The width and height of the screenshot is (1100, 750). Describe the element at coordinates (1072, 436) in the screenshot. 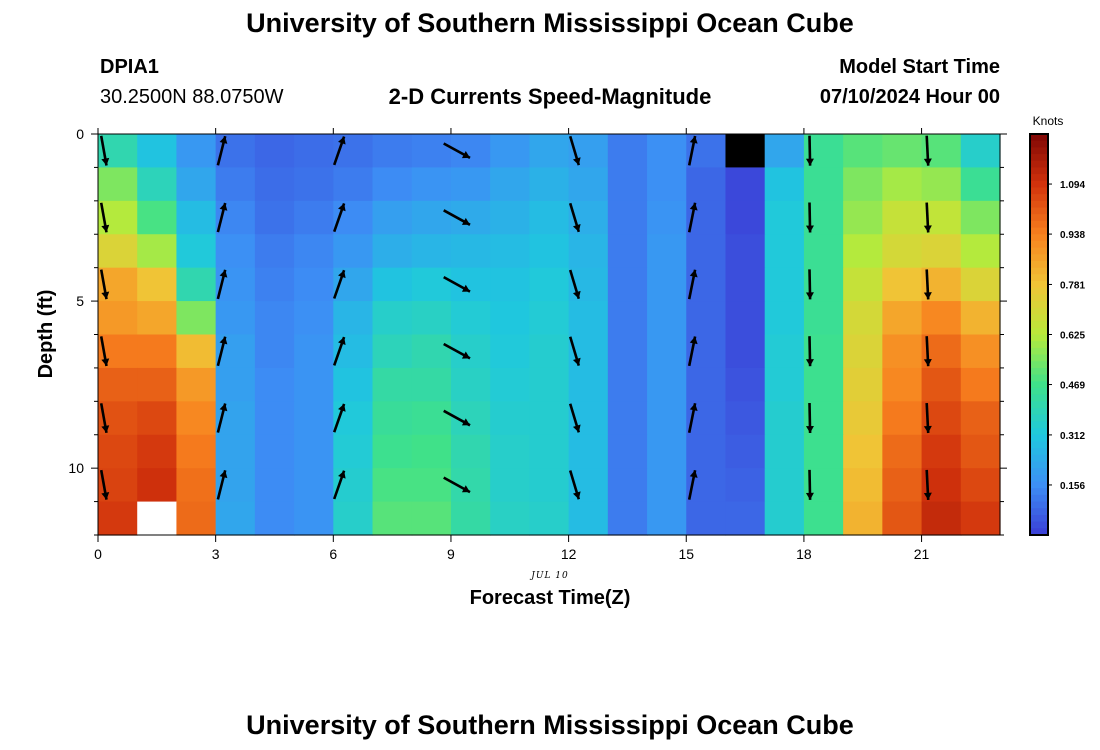

I see `colorbar-tick-label: 0.312` at that location.